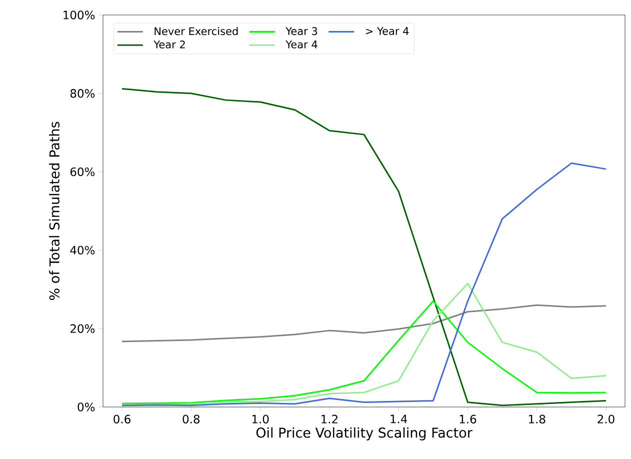 The width and height of the screenshot is (631, 459). Describe the element at coordinates (387, 31) in the screenshot. I see `legend-label: > Year 4` at that location.